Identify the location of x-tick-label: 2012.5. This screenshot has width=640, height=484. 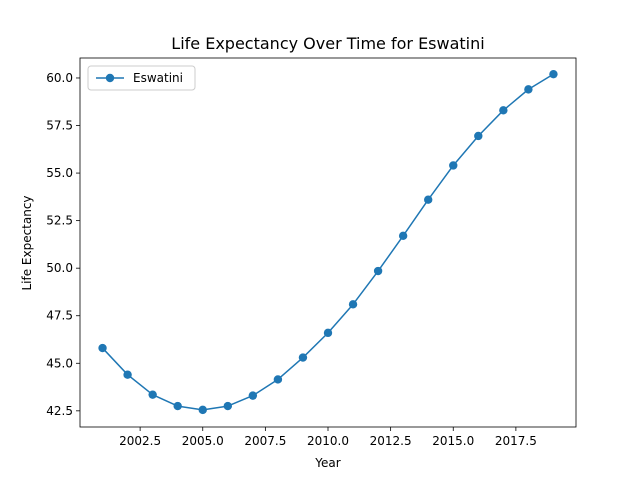
(391, 441).